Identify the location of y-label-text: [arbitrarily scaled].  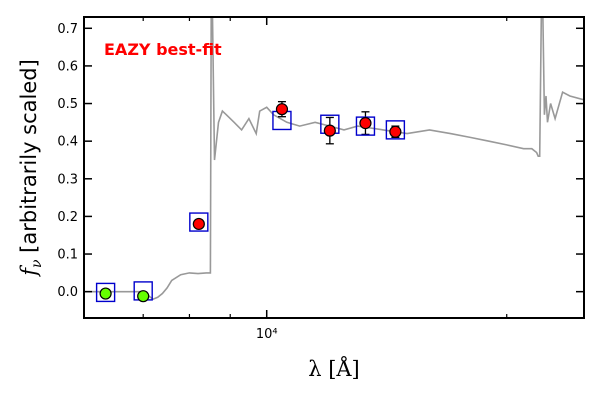
(29, 159).